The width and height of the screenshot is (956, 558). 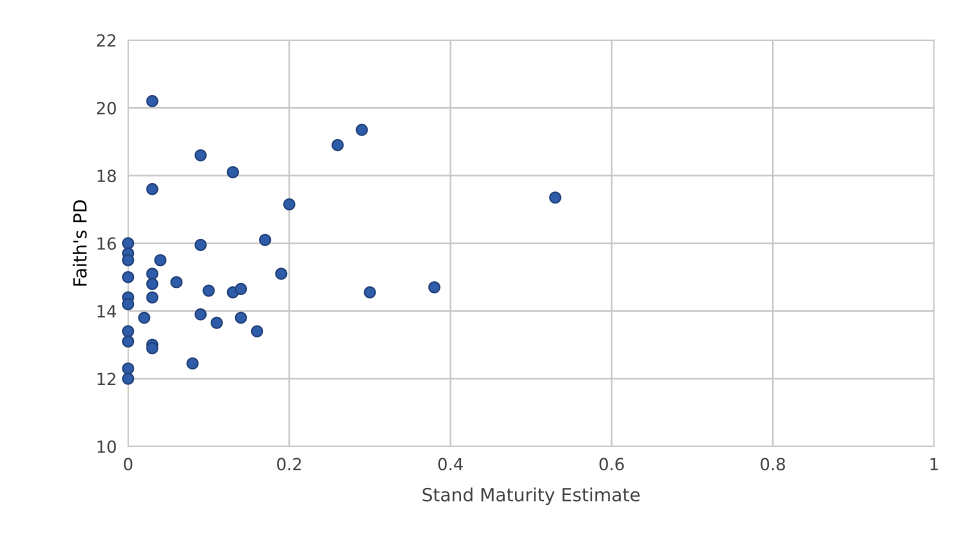 What do you see at coordinates (531, 497) in the screenshot?
I see `x-axis-title: Stand Maturity Estimate` at bounding box center [531, 497].